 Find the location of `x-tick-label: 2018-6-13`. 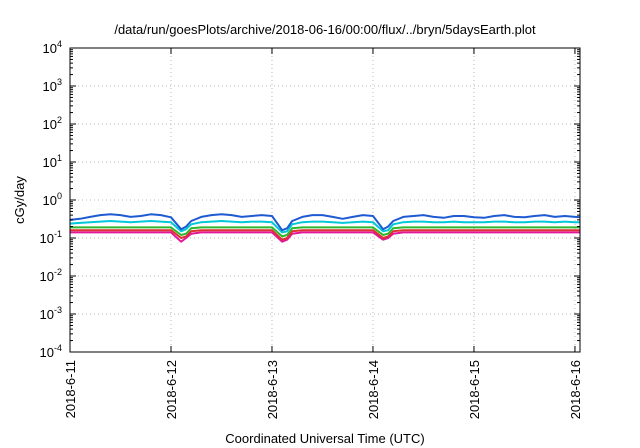

x-tick-label: 2018-6-13 is located at coordinates (272, 389).